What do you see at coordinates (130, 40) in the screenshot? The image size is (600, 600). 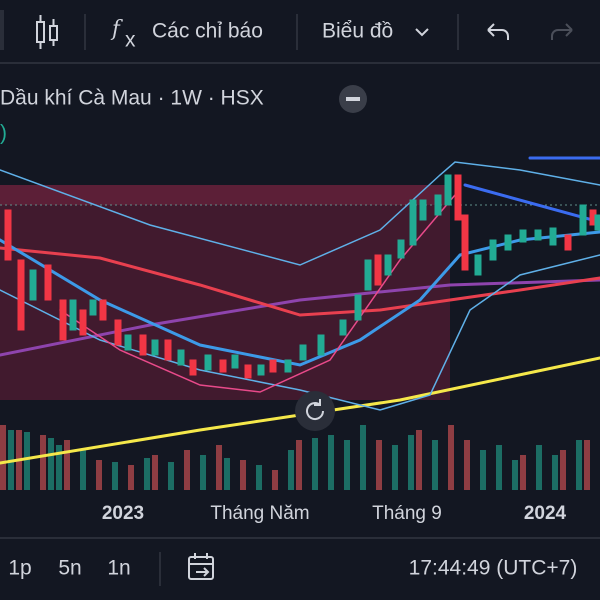 I see `fx-icon-sub: x` at bounding box center [130, 40].